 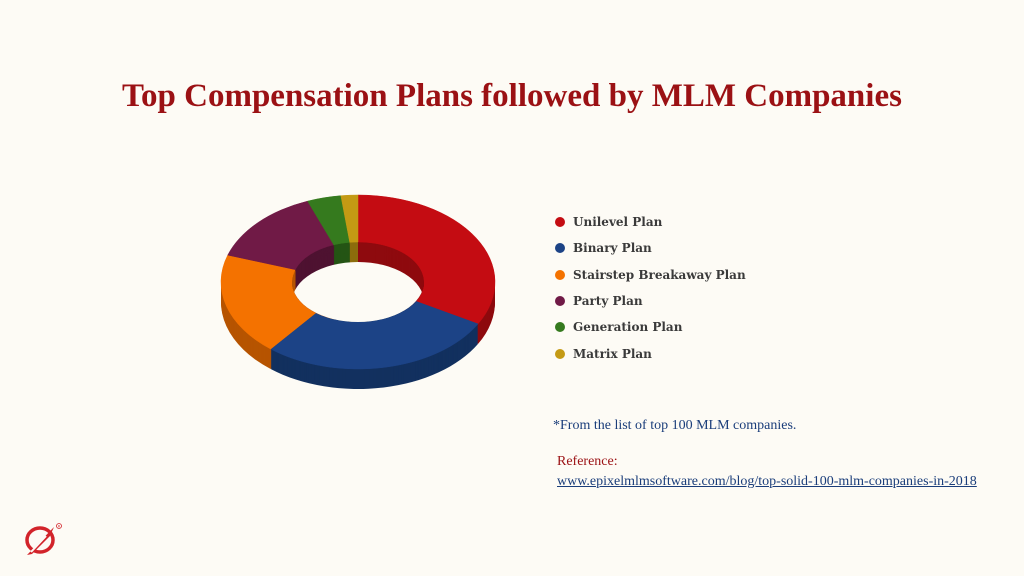 I want to click on footnote: *From the list of top 100 MLM companies., so click(x=675, y=425).